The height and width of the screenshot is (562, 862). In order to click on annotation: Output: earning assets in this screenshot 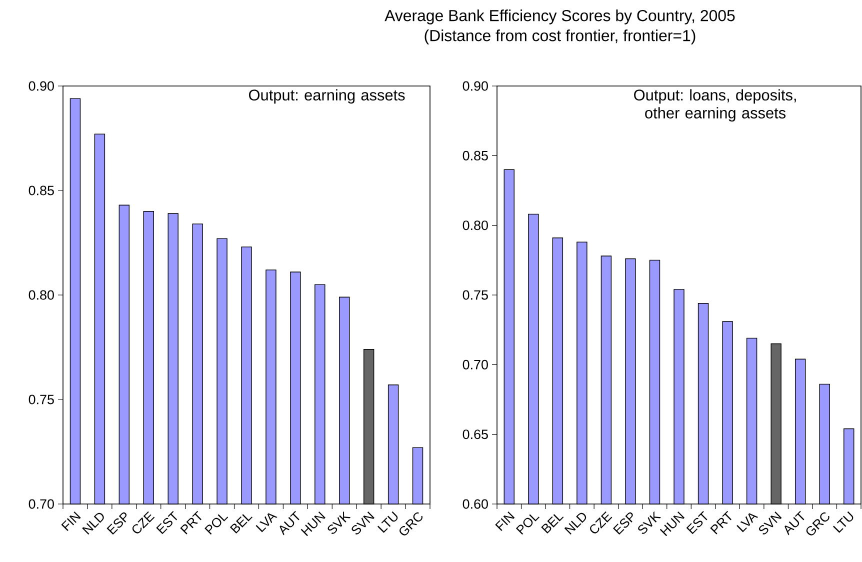, I will do `click(326, 96)`.